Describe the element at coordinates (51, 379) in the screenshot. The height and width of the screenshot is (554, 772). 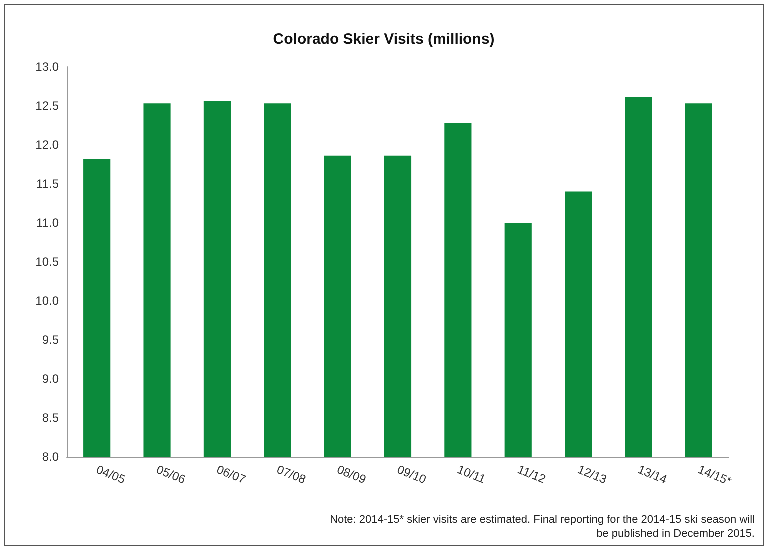
I see `y-tick-label: 9.0` at that location.